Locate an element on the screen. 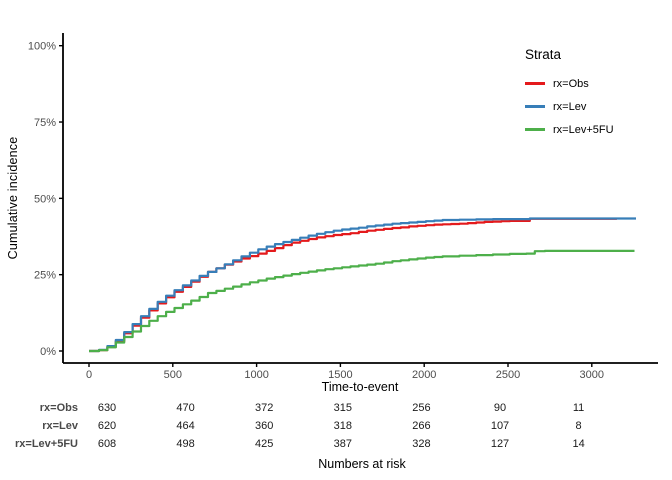  risk-table-caption: Numbers at risk is located at coordinates (362, 464).